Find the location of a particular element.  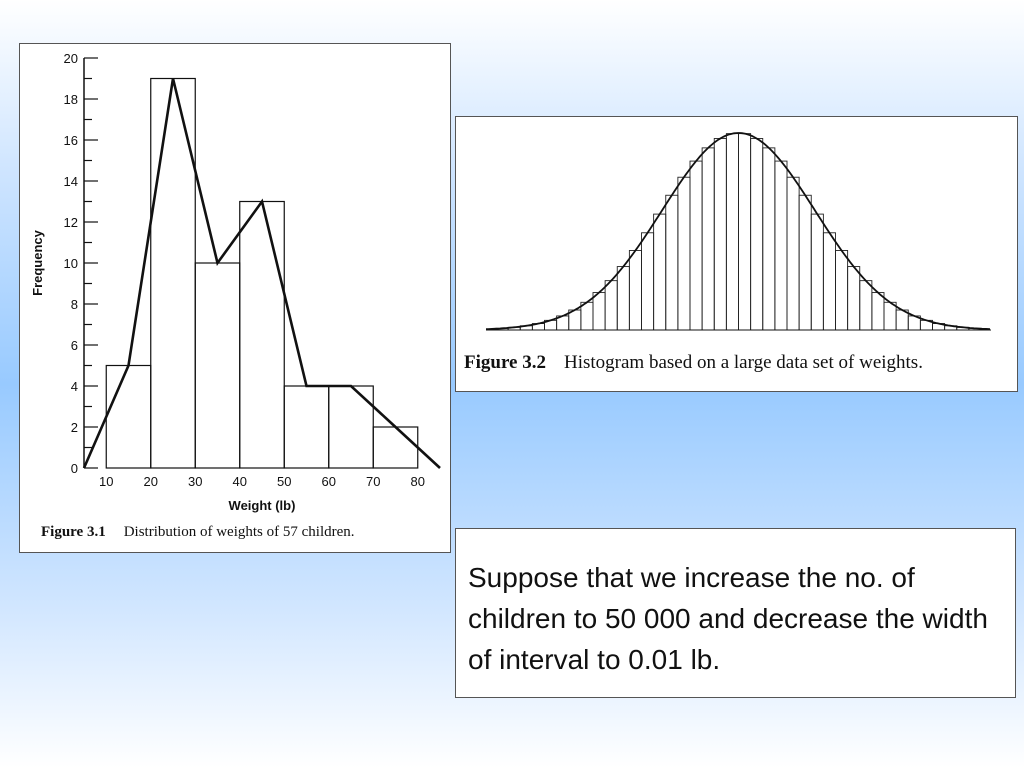

y-tick-label: 0 is located at coordinates (74, 468).